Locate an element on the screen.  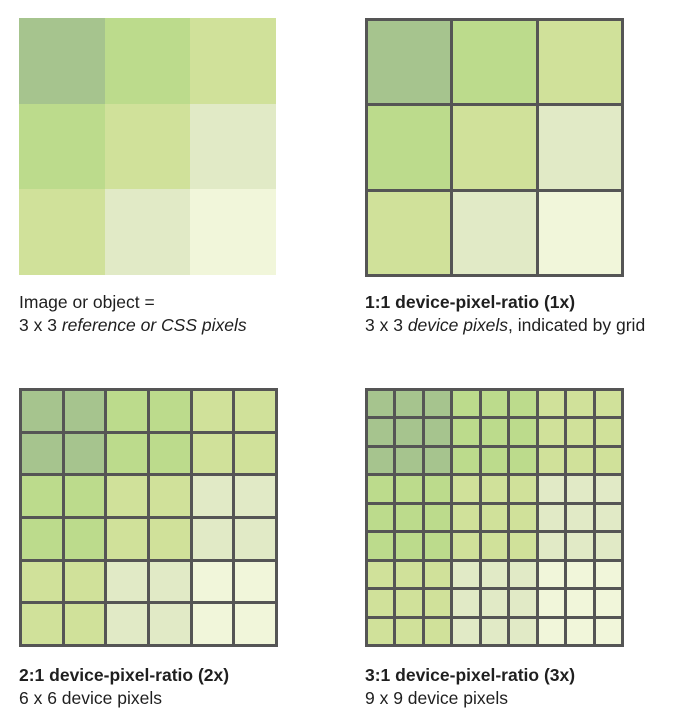
caption-text: 3:1 device-pixel-ratio (3x) is located at coordinates (470, 675).